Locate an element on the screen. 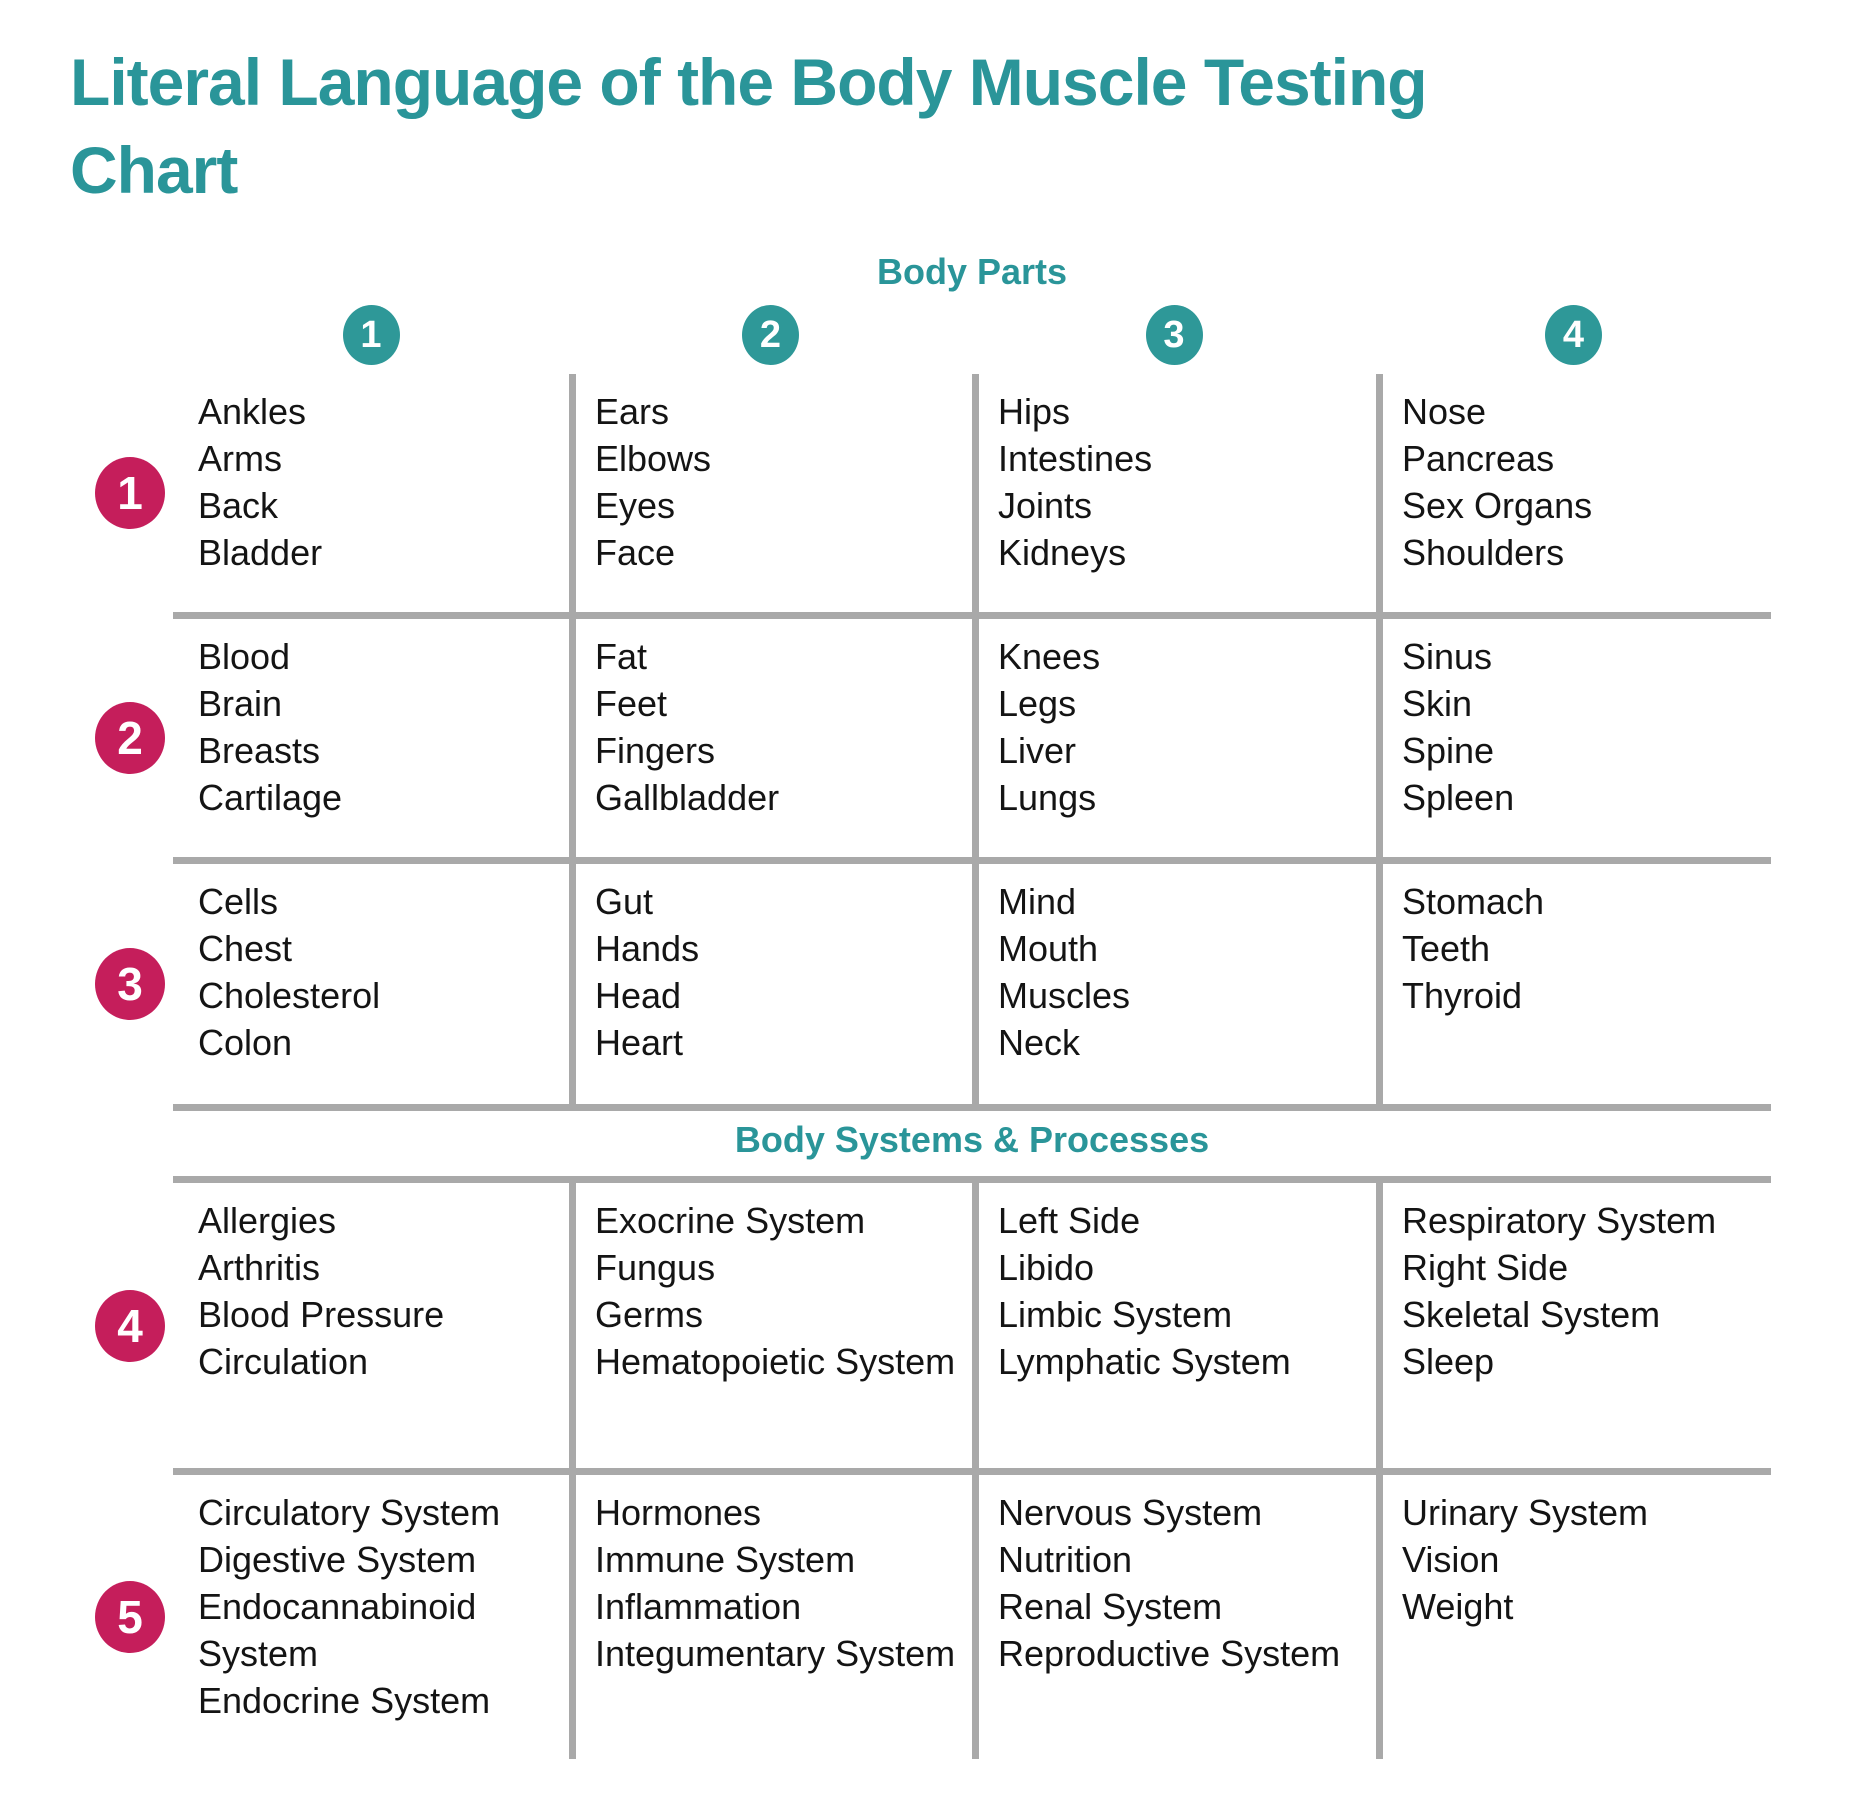 This screenshot has height=1810, width=1852. list-item: Endocrine System is located at coordinates (344, 1700).